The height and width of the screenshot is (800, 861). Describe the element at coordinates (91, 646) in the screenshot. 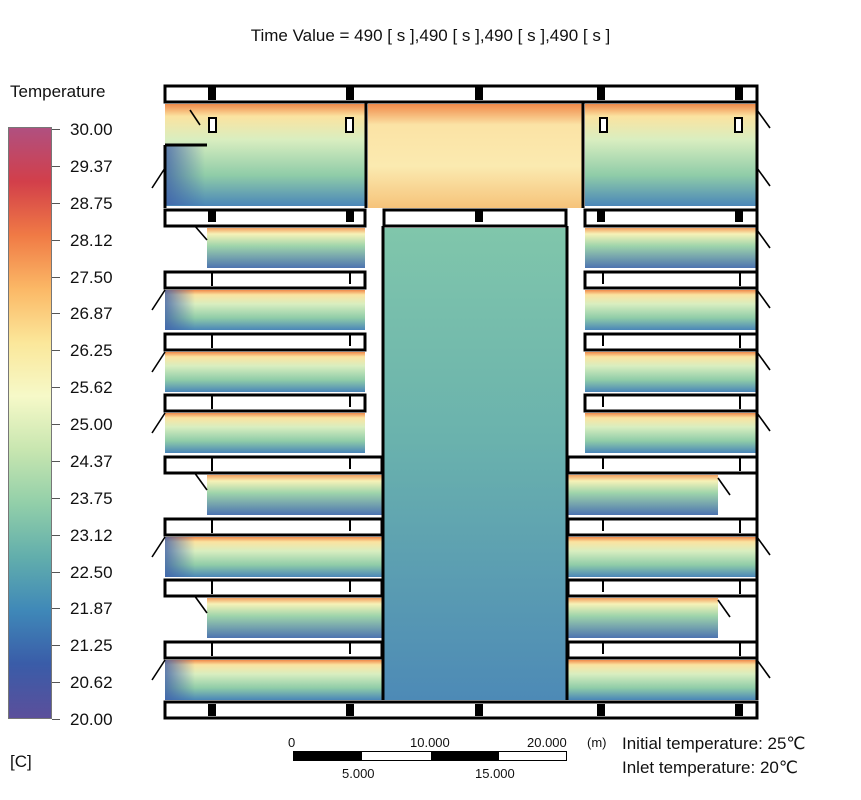

I see `legend-tick-label: 21.25` at that location.